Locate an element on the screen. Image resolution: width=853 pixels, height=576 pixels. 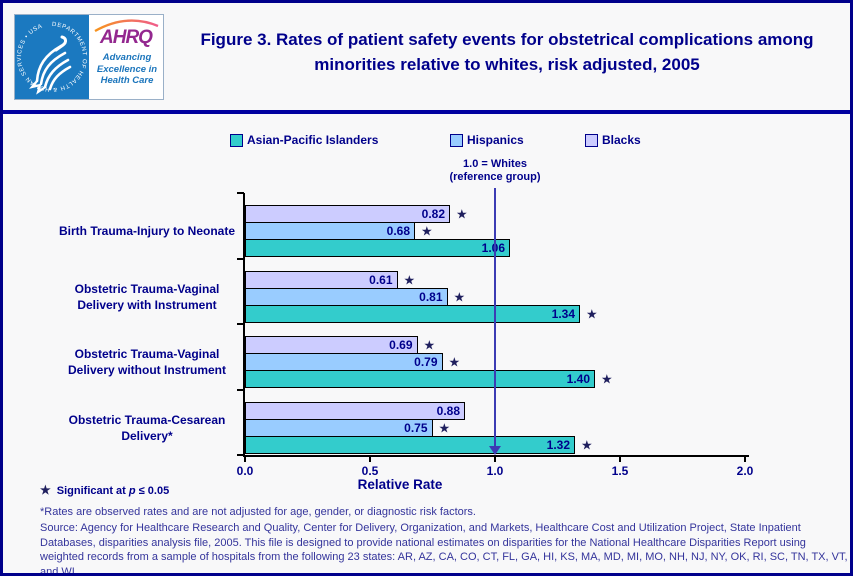
x-axis-tick-label: 1.0 is located at coordinates (495, 471).